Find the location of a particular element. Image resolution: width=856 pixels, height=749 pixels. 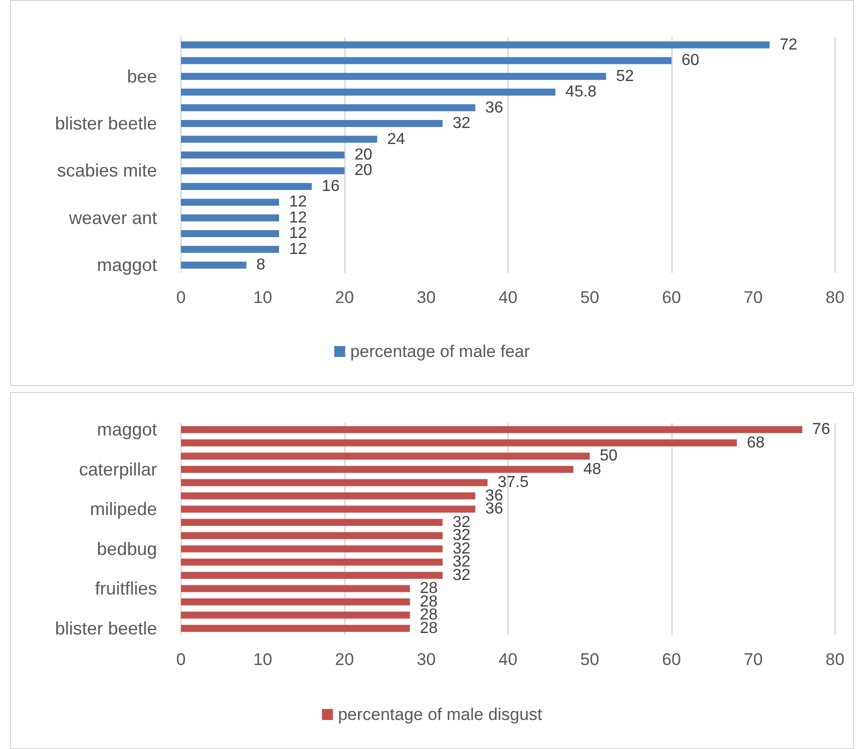

y-tick-label: bedbug is located at coordinates (126, 548).